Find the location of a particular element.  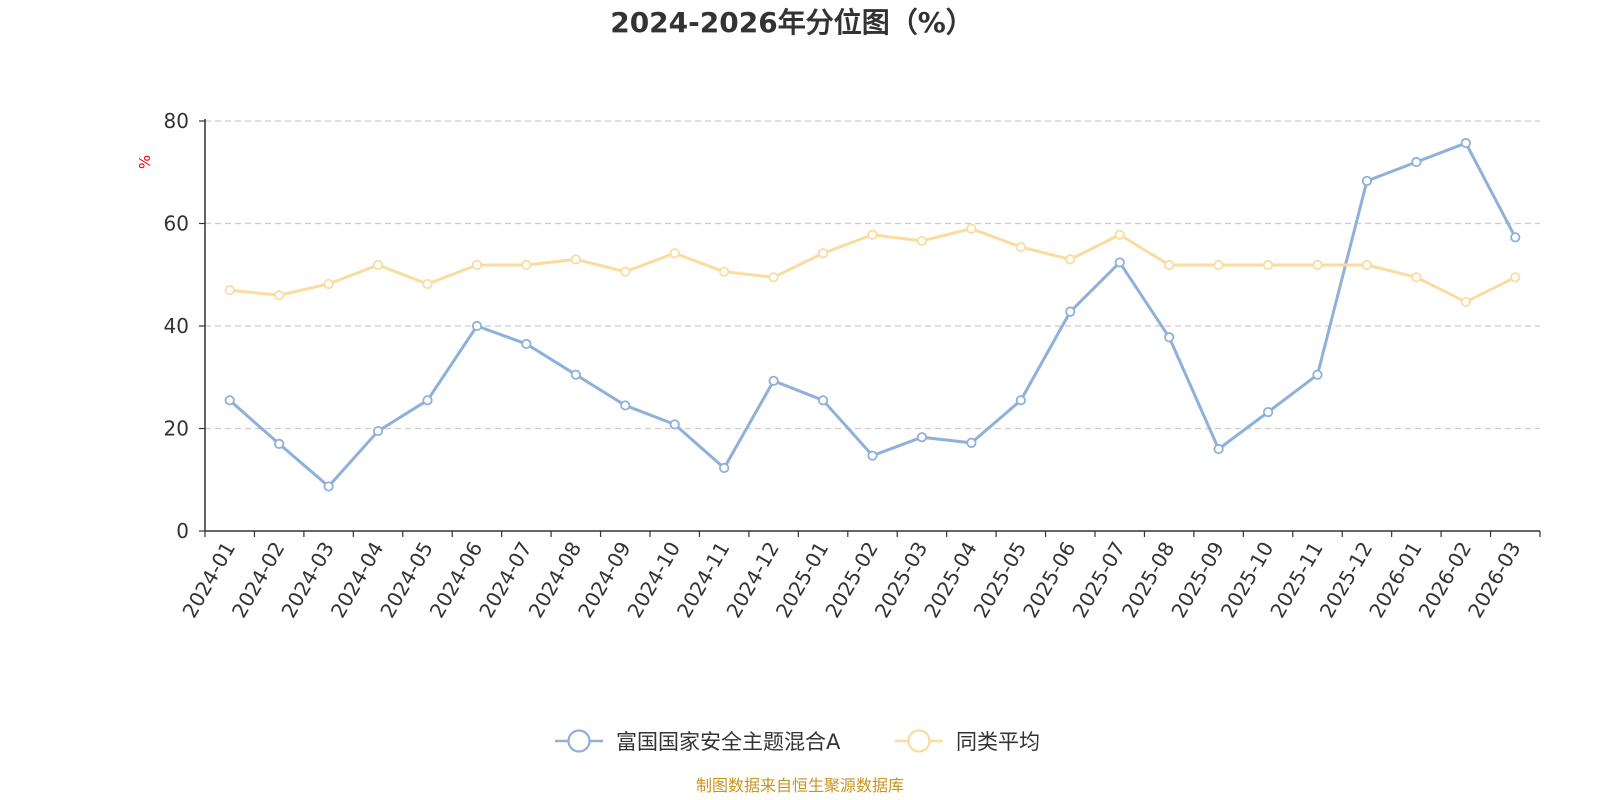

y-tick-label: 80 is located at coordinates (176, 121).